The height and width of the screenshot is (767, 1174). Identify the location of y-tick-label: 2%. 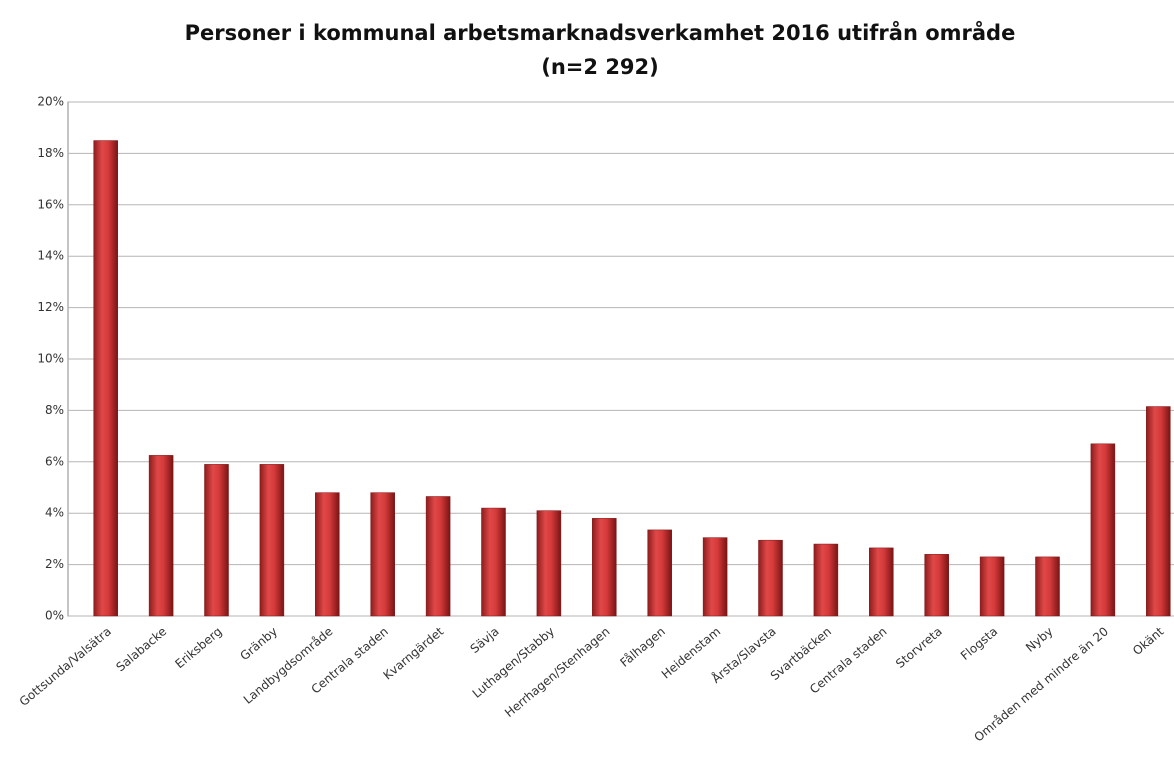
(54, 564).